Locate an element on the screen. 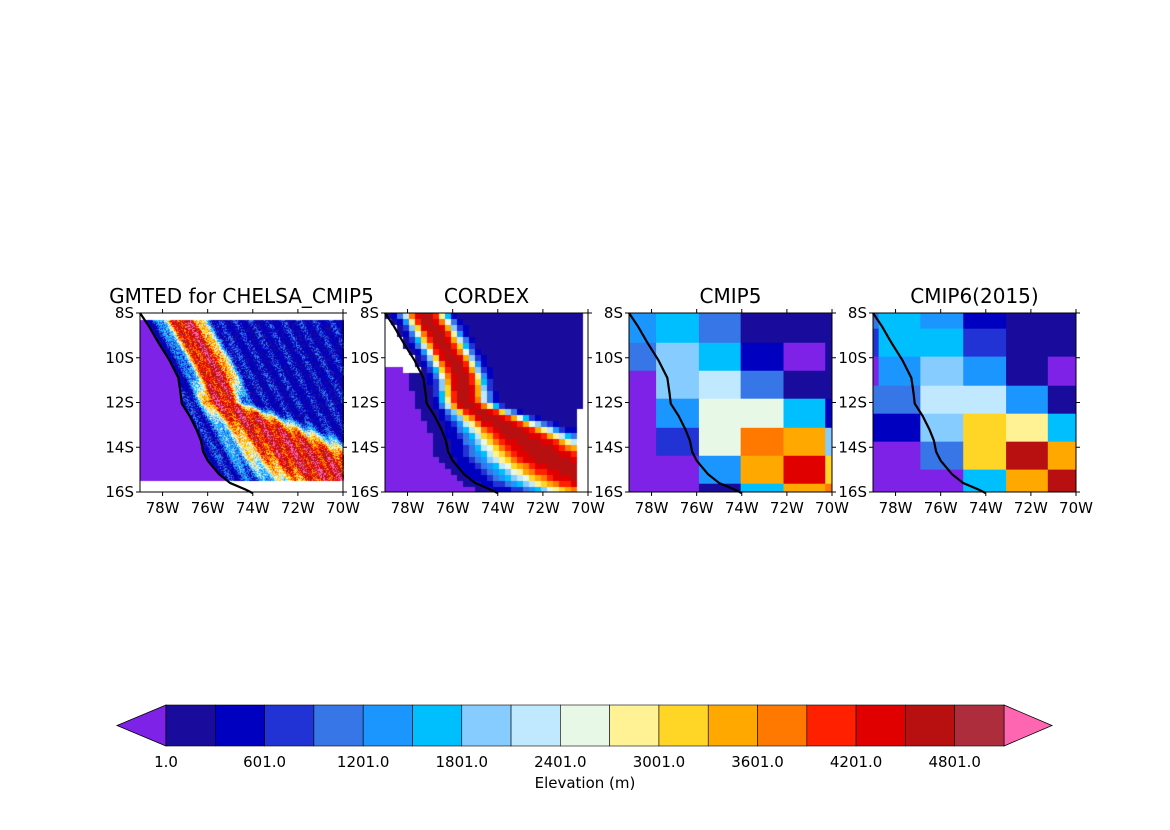 Image resolution: width=1170 pixels, height=830 pixels. panel-title: CORDEX is located at coordinates (487, 296).